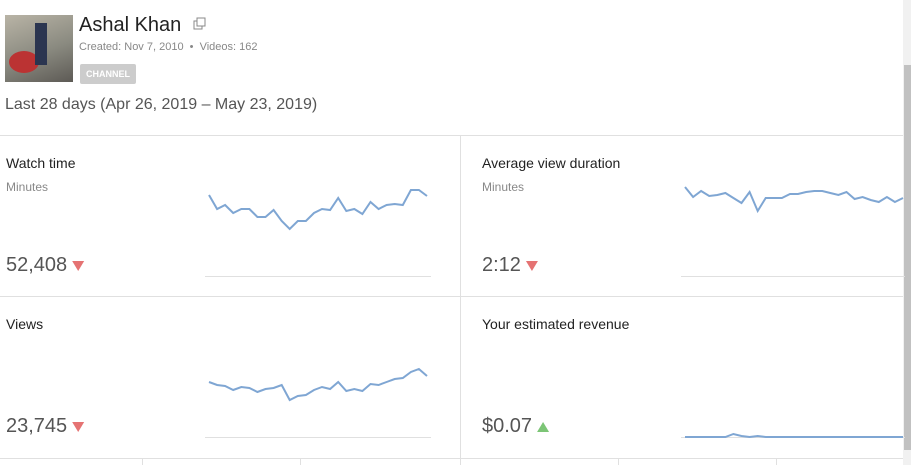  What do you see at coordinates (228, 47) in the screenshot?
I see `videos: Videos: 162` at bounding box center [228, 47].